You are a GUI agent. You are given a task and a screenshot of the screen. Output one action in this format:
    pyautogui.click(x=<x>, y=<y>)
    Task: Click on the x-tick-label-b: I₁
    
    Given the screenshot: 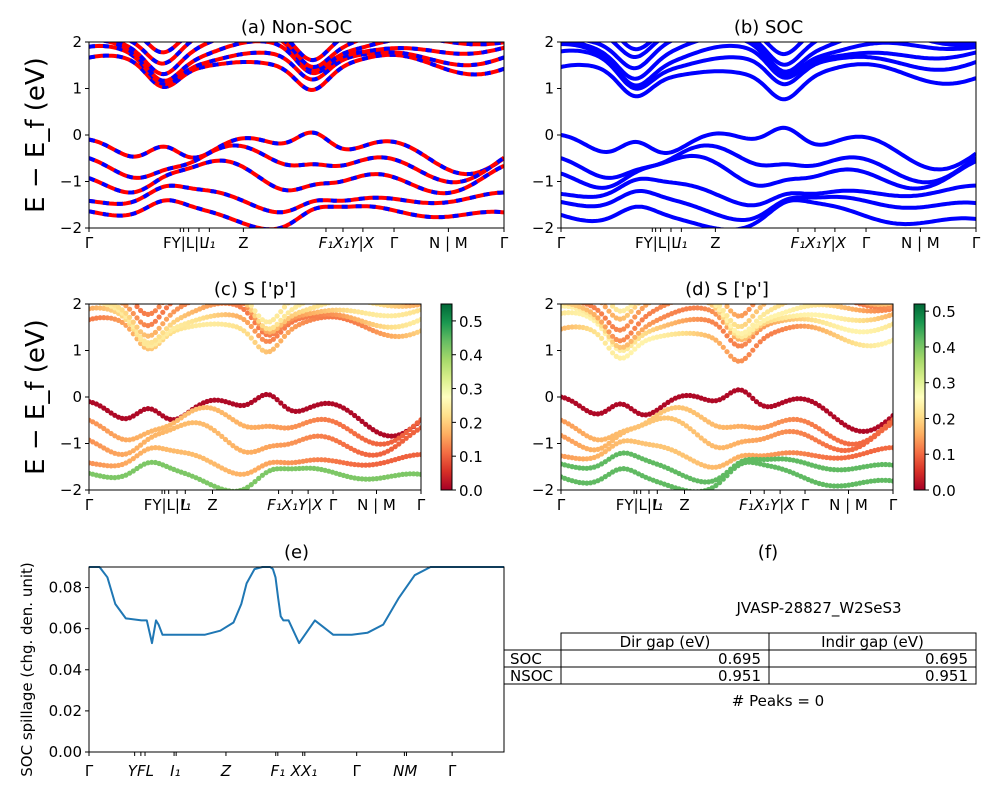 What is the action you would take?
    pyautogui.click(x=682, y=243)
    